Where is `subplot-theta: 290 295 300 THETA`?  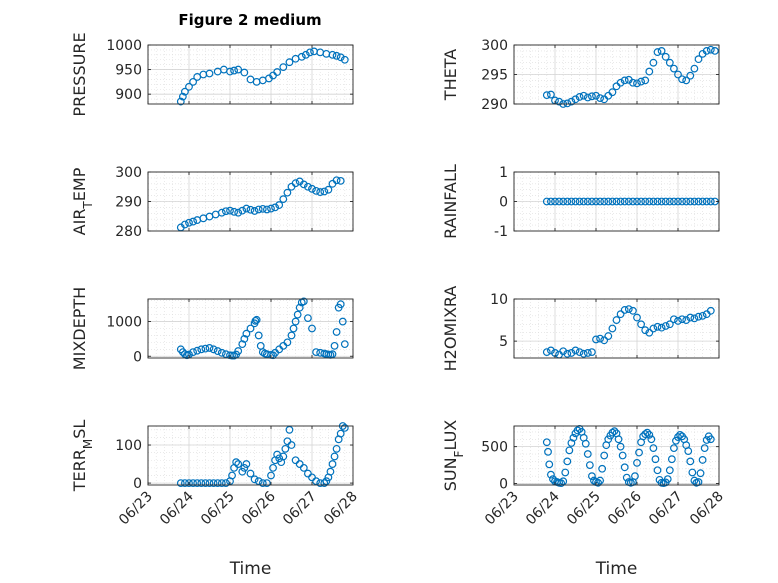 subplot-theta: 290 295 300 THETA is located at coordinates (580, 75).